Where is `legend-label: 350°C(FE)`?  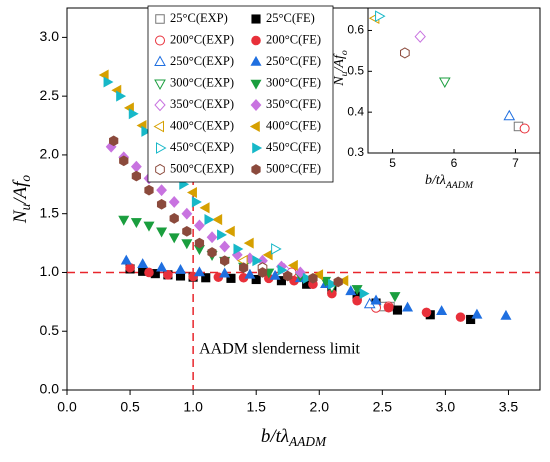
legend-label: 350°C(FE) is located at coordinates (293, 104).